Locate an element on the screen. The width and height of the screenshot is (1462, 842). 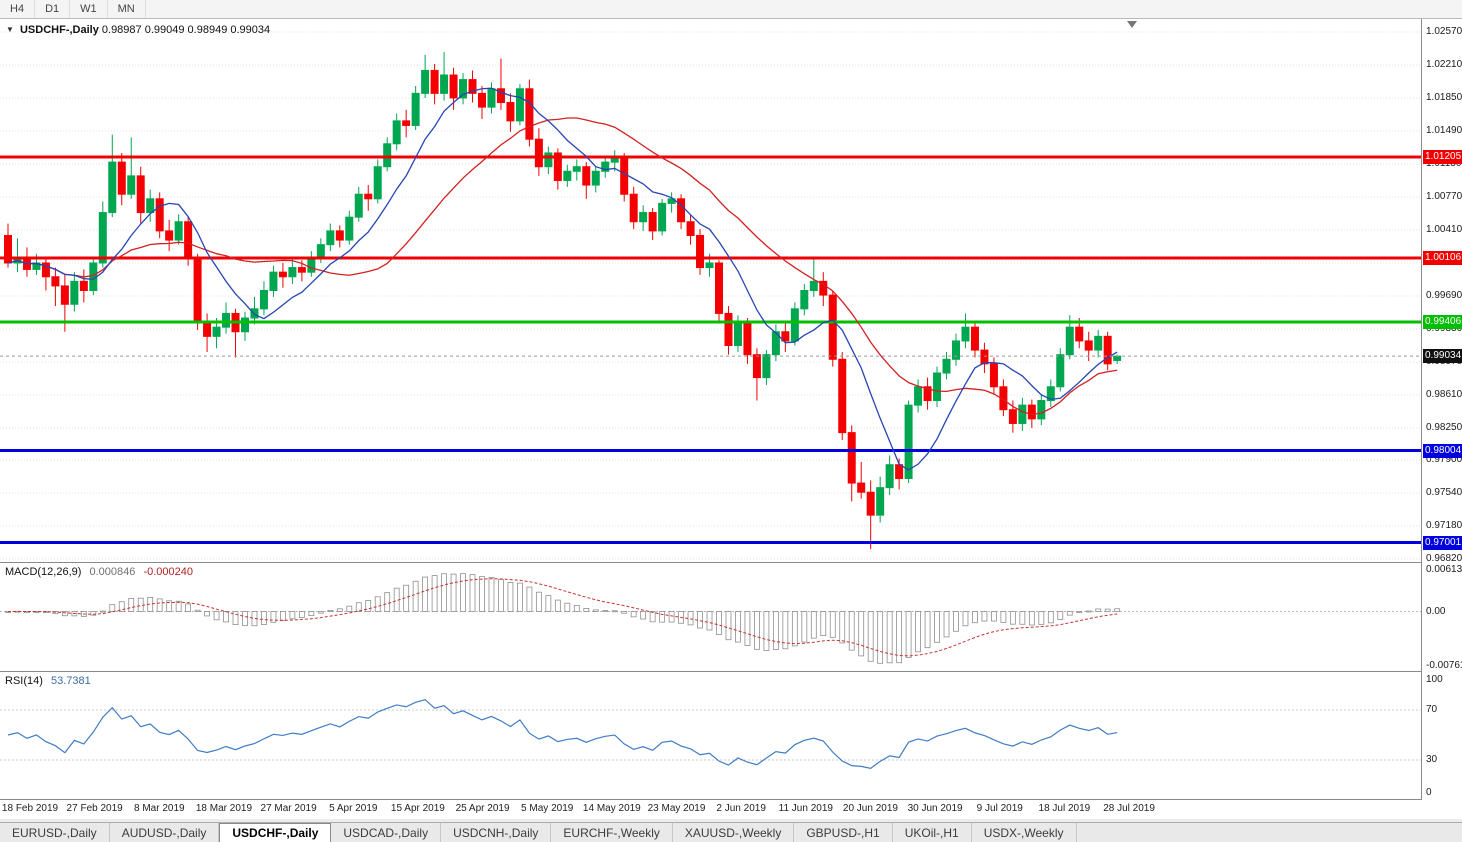
status-strip is located at coordinates (731, 820).